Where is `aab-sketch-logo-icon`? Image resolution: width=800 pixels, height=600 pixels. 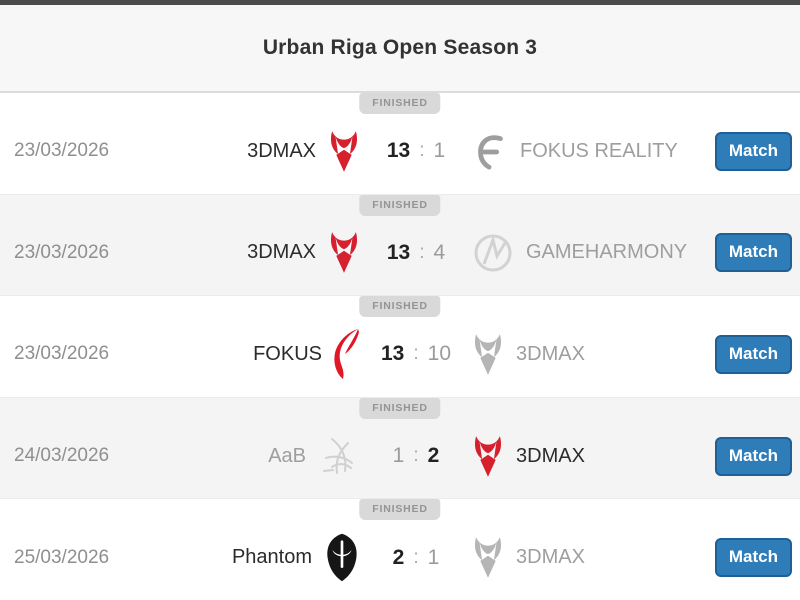 aab-sketch-logo-icon is located at coordinates (339, 456).